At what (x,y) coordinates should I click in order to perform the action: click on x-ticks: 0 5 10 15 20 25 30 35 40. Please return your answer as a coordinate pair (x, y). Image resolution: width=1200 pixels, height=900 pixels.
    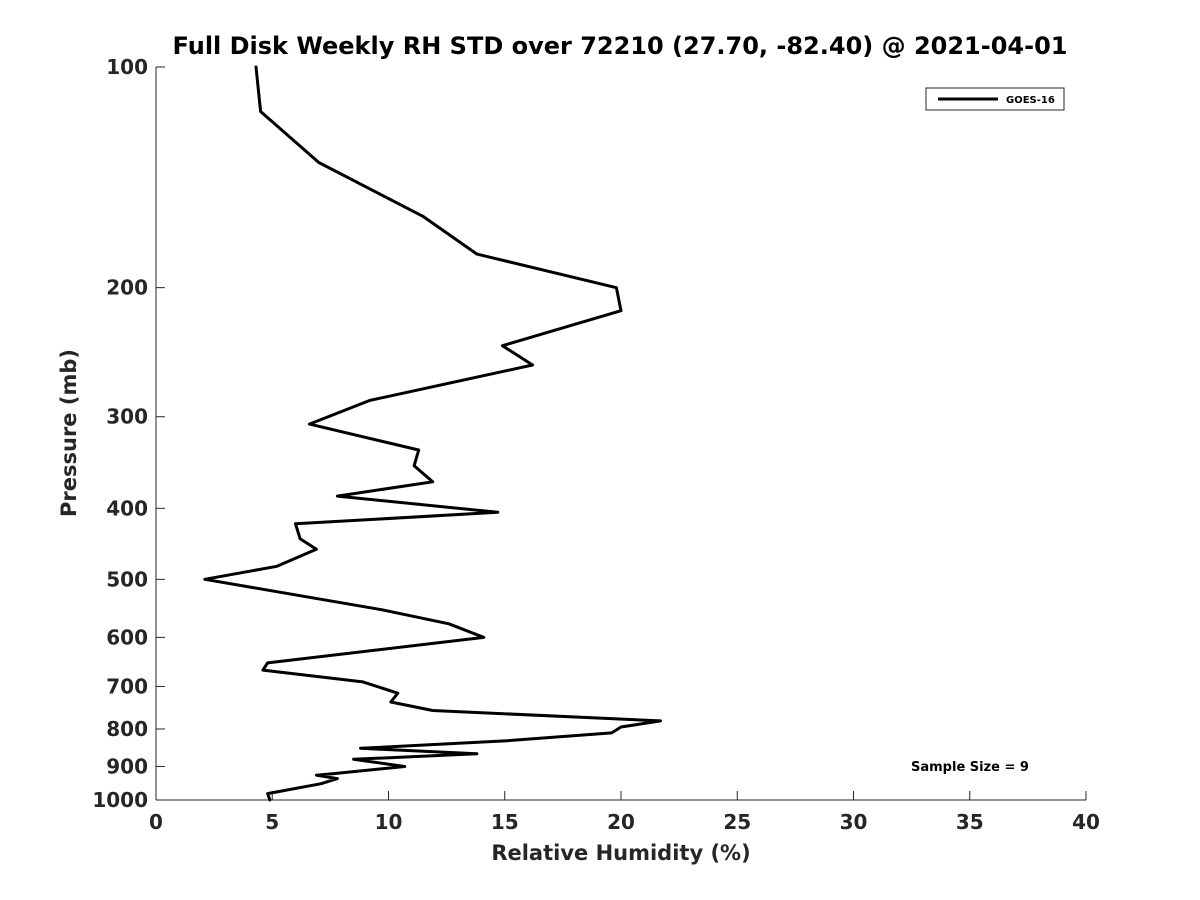
    Looking at the image, I should click on (624, 812).